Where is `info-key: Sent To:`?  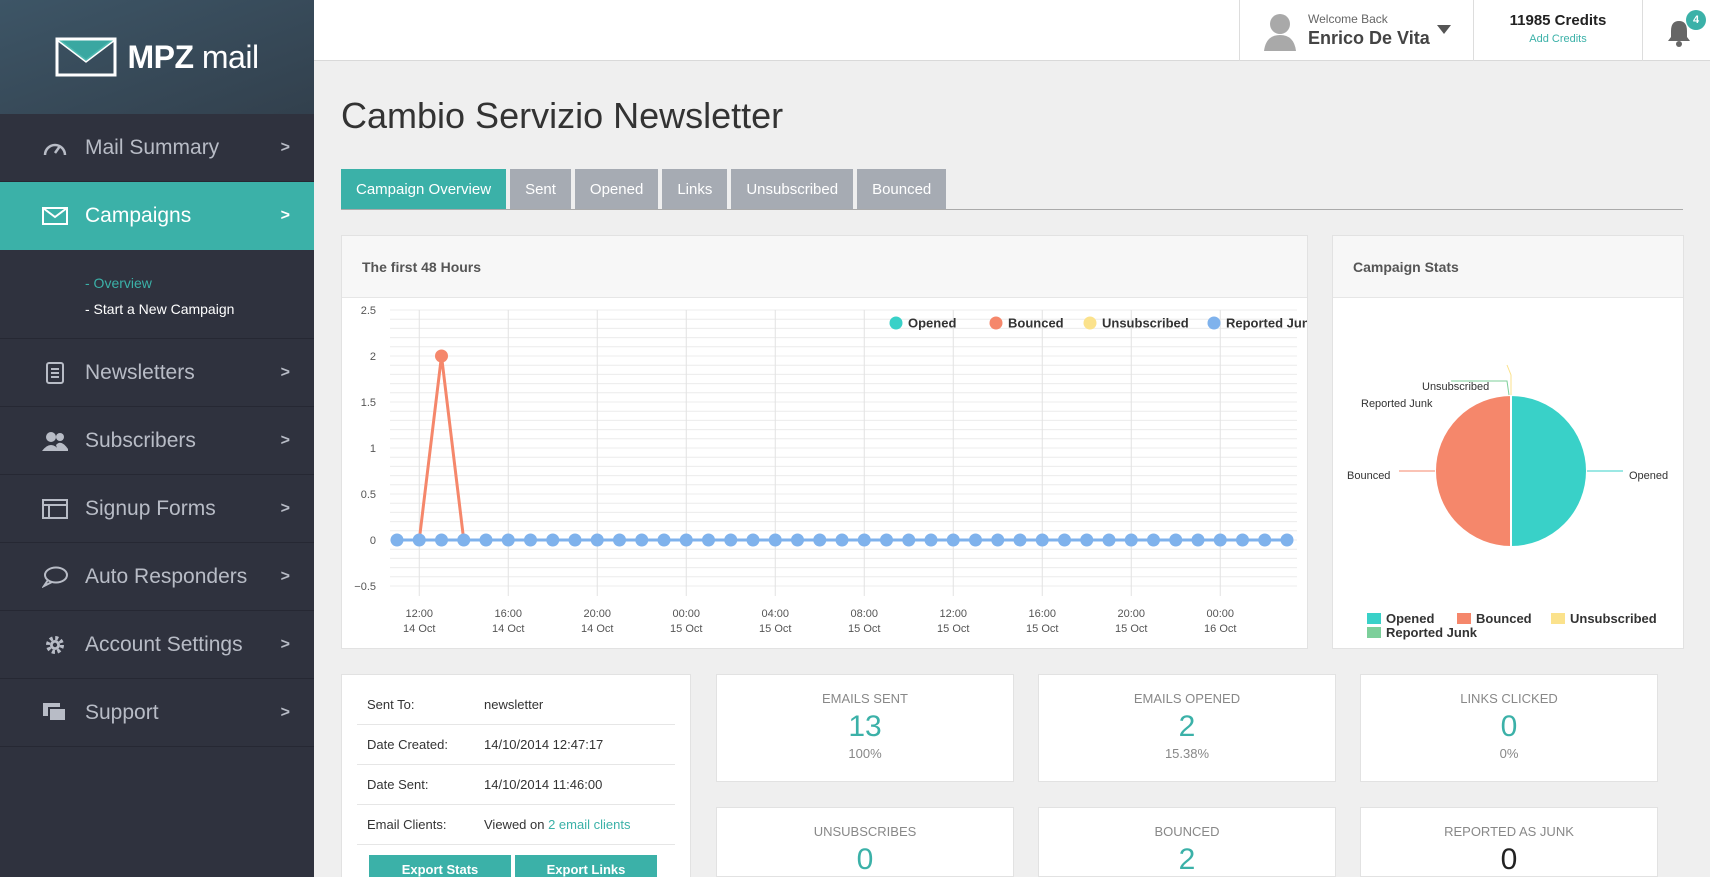 info-key: Sent To: is located at coordinates (391, 704).